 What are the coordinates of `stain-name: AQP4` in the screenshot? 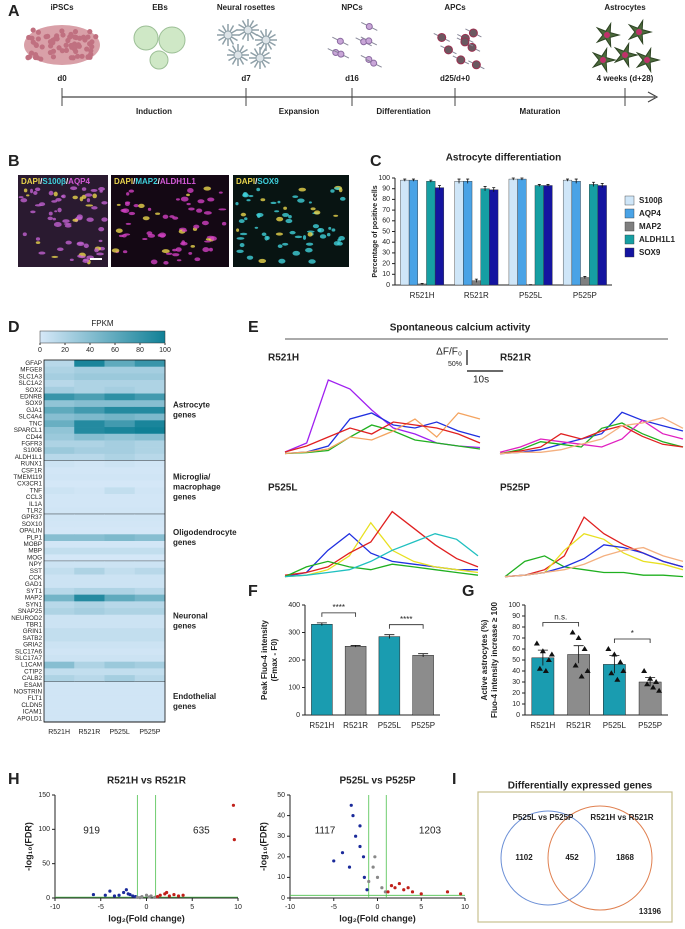 It's located at (79, 181).